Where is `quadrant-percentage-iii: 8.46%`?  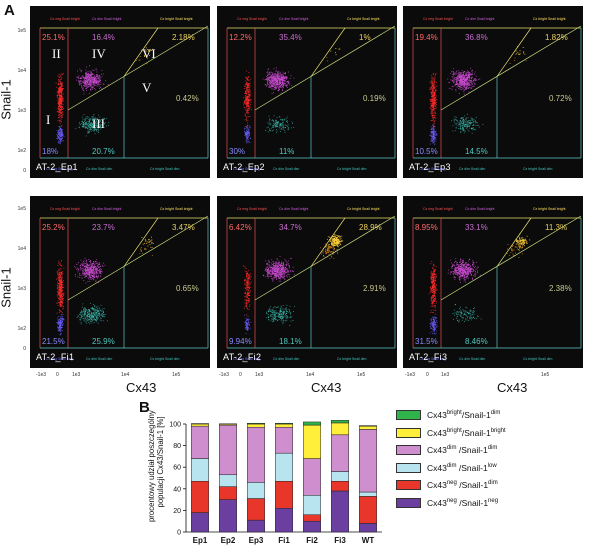
quadrant-percentage-iii: 8.46% is located at coordinates (476, 341).